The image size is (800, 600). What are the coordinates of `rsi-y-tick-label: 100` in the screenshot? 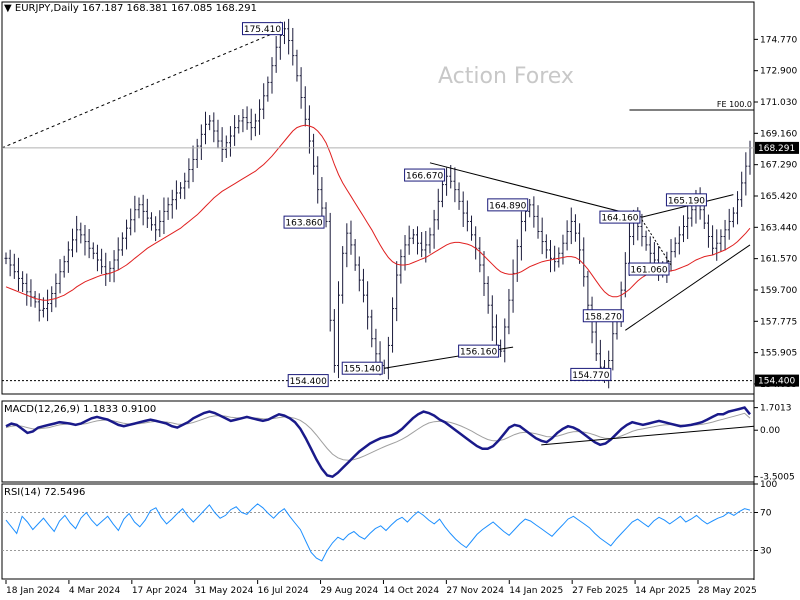 It's located at (768, 485).